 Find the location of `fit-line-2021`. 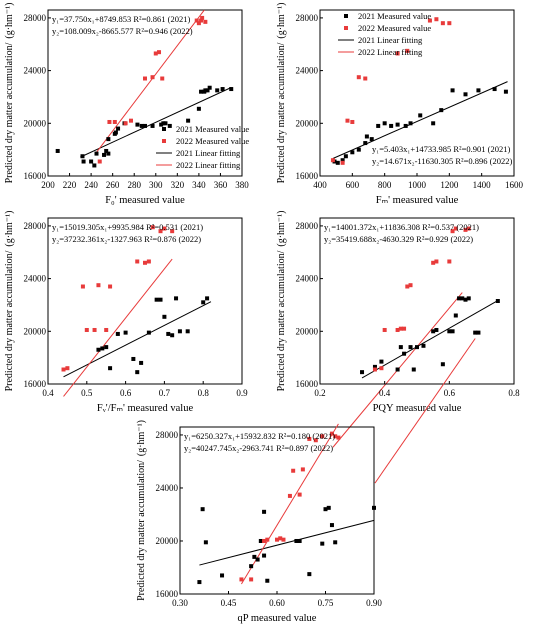

fit-line-2021 is located at coordinates (156, 122).